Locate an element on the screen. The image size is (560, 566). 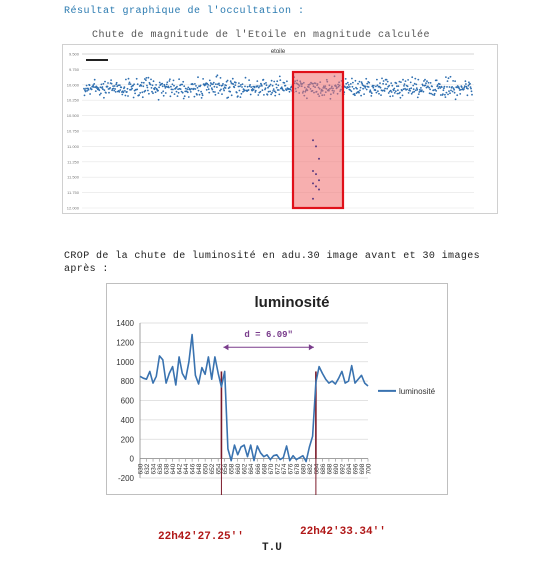
chart-title: etoile is located at coordinates (278, 52).